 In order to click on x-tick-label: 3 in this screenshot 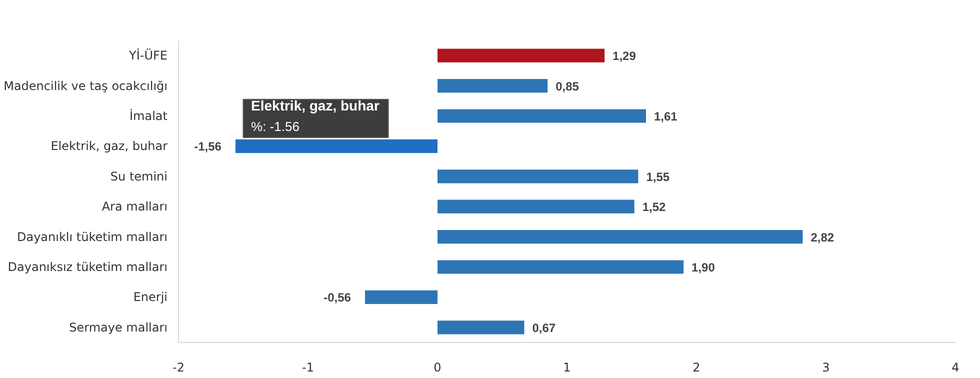, I will do `click(826, 367)`.